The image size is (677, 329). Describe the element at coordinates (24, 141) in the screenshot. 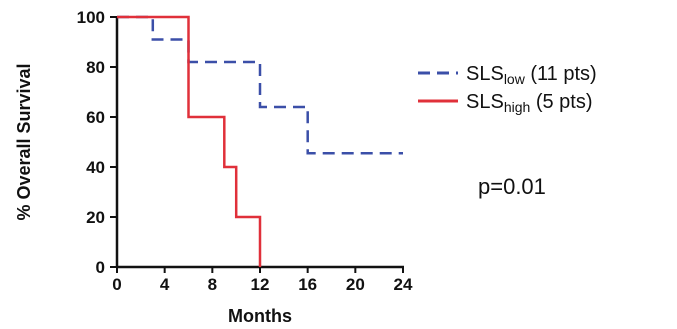

I see `y-axis-title: % Overall Survival` at that location.